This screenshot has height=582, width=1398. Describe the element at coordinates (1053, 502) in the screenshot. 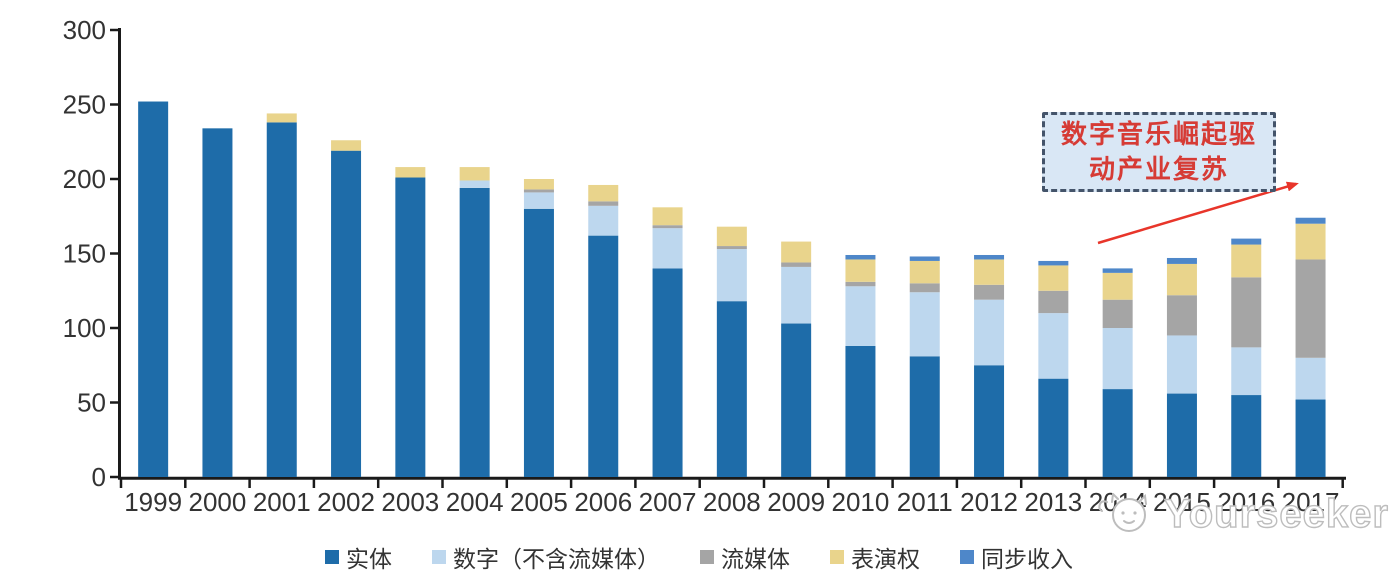

I see `x-axis-label: 2013` at that location.